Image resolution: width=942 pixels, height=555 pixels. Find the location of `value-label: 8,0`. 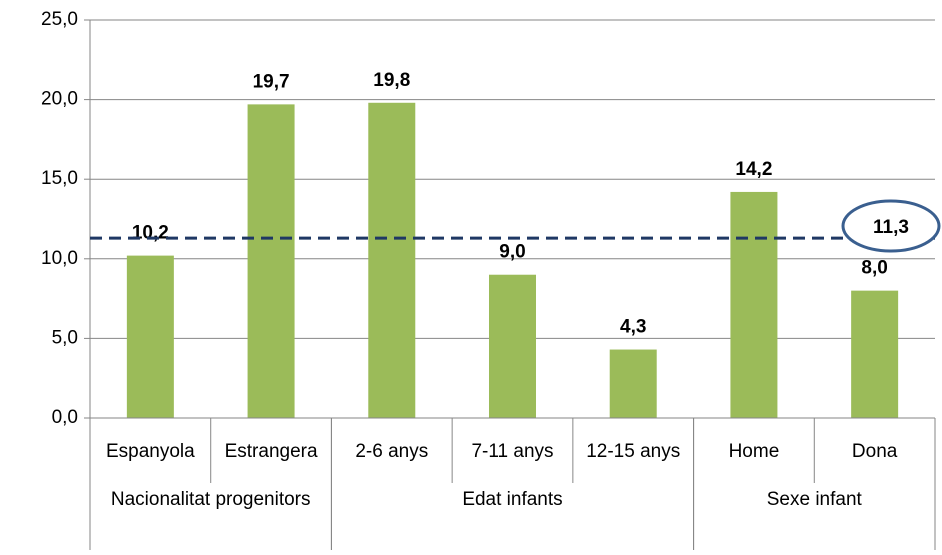

value-label: 8,0 is located at coordinates (874, 268).